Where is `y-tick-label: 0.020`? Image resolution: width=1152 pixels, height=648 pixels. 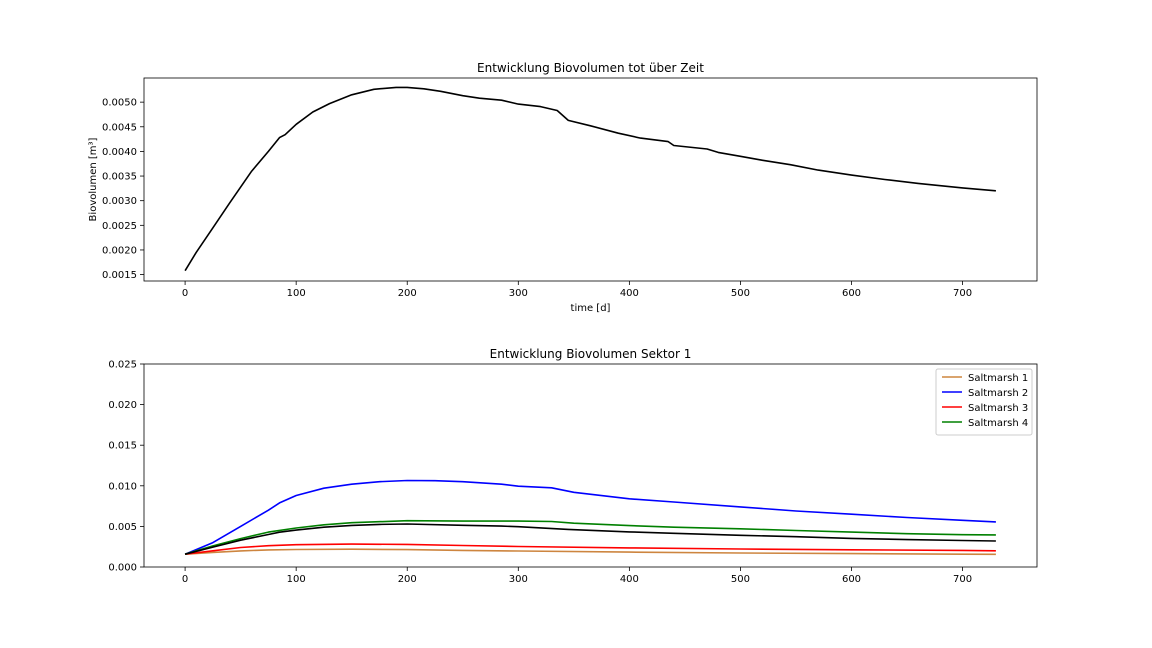
y-tick-label: 0.020 is located at coordinates (122, 405).